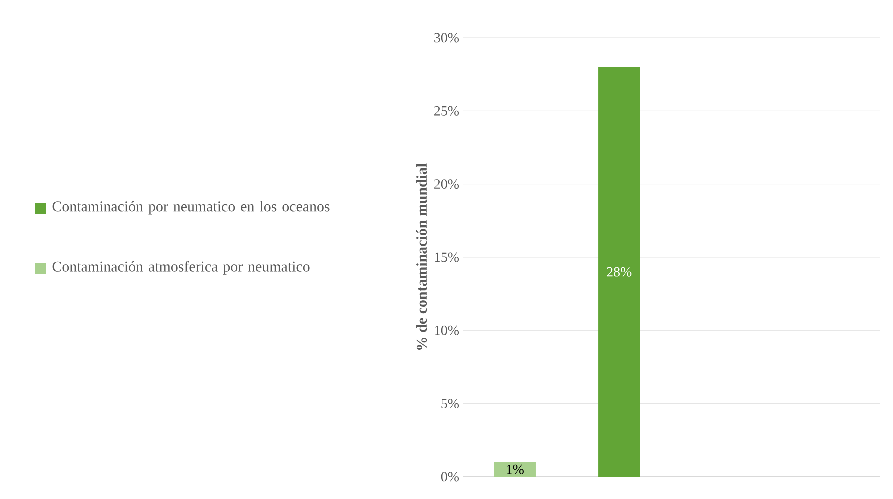  What do you see at coordinates (447, 38) in the screenshot?
I see `y-tick-label: 30%` at bounding box center [447, 38].